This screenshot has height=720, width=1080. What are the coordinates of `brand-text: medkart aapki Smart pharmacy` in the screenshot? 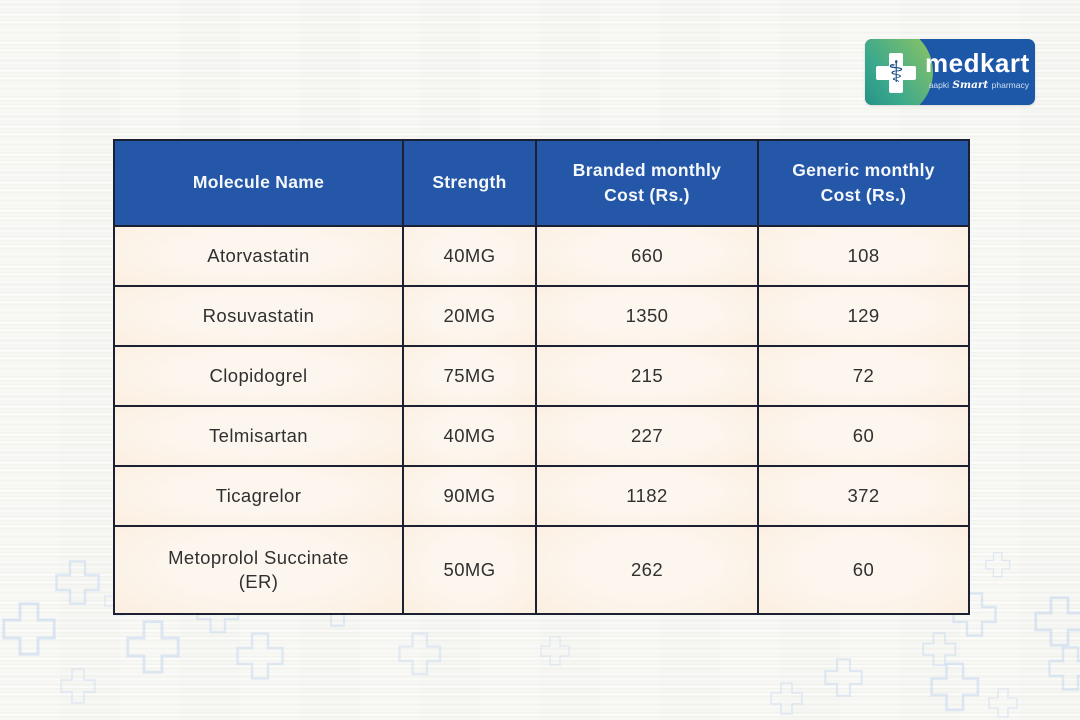 It's located at (977, 70).